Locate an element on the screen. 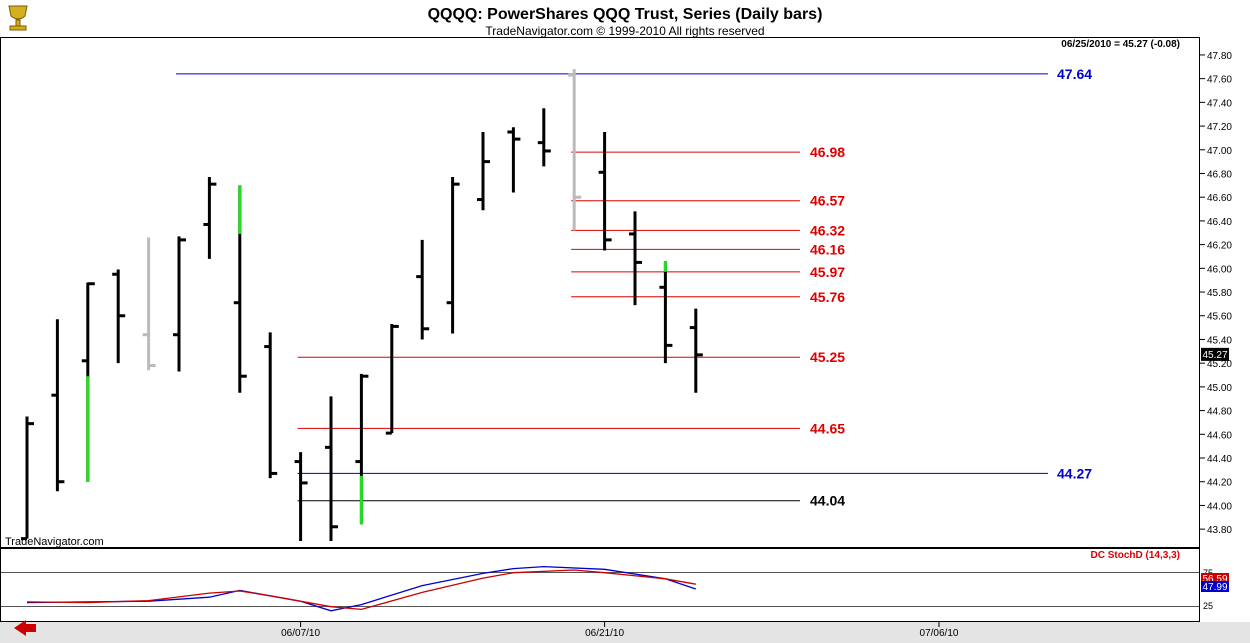 This screenshot has height=643, width=1250. price-tick-label: 44.40 is located at coordinates (1219, 459).